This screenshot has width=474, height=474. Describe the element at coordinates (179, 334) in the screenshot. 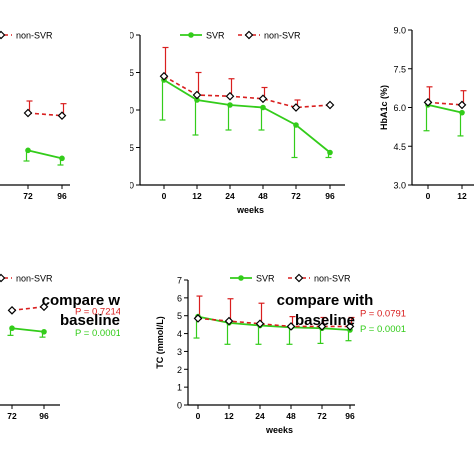

I see `y-tick-label: 4` at that location.